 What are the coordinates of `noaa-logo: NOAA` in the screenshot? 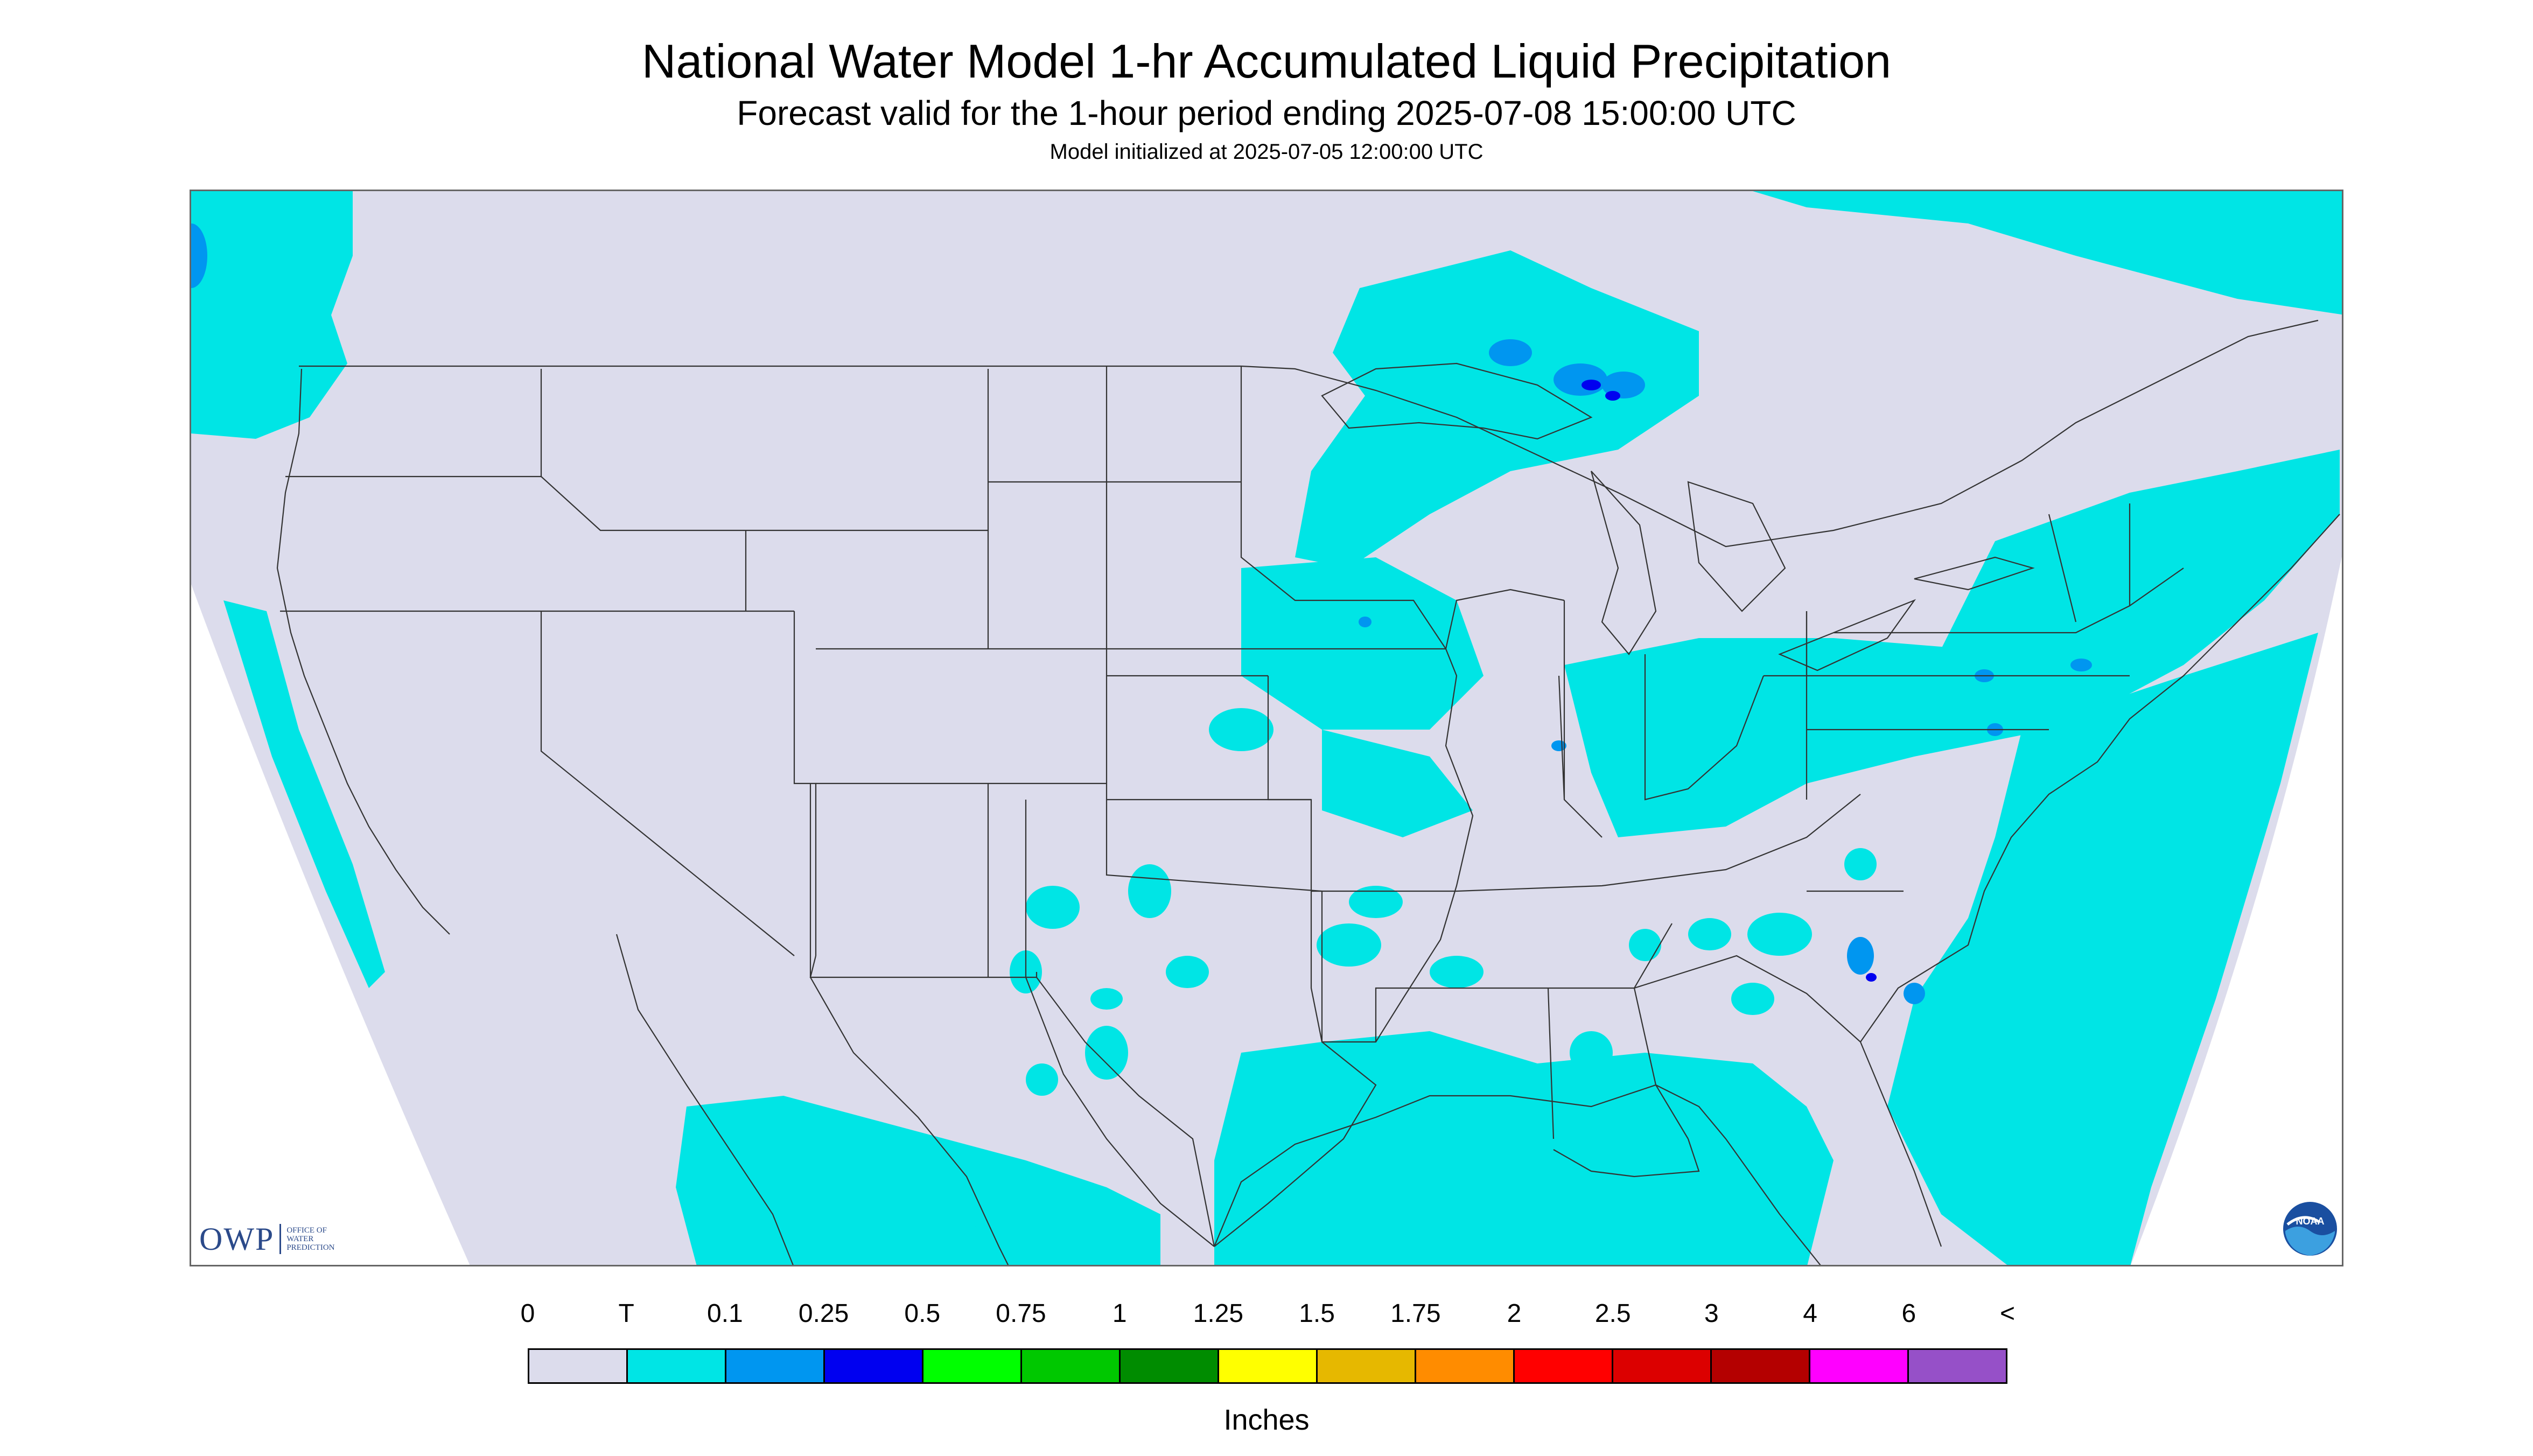 It's located at (2310, 1229).